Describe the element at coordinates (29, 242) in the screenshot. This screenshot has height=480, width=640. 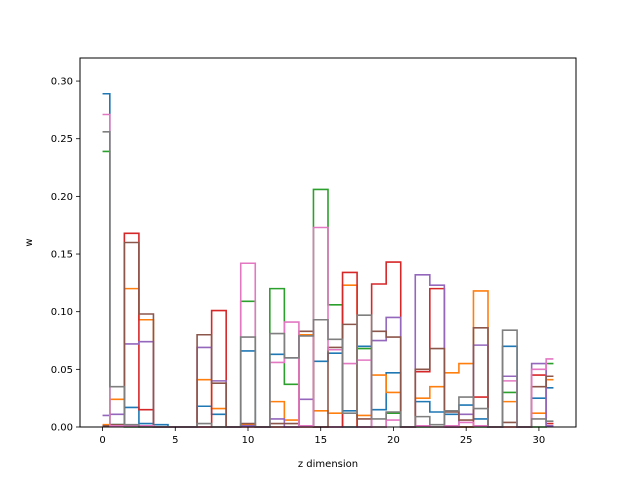
I see `y-axis-label: w` at that location.